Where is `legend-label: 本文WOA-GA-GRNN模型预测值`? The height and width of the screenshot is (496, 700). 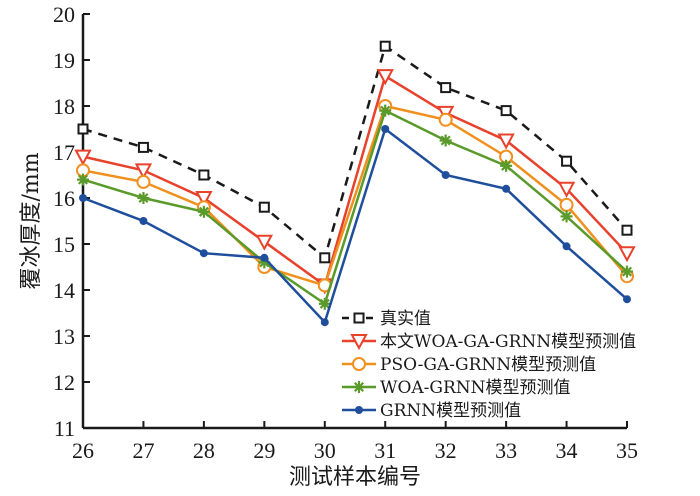 legend-label: 本文WOA-GA-GRNN模型预测值 is located at coordinates (508, 342).